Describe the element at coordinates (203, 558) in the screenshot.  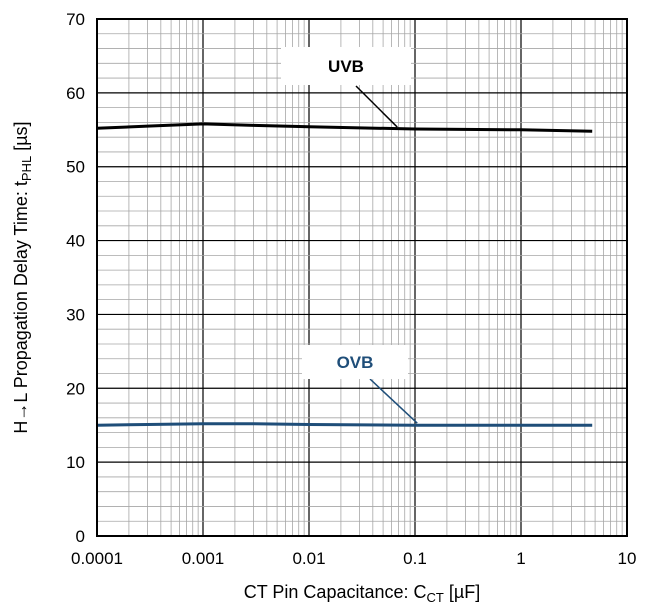
I see `x-tick-label: 0.001` at that location.